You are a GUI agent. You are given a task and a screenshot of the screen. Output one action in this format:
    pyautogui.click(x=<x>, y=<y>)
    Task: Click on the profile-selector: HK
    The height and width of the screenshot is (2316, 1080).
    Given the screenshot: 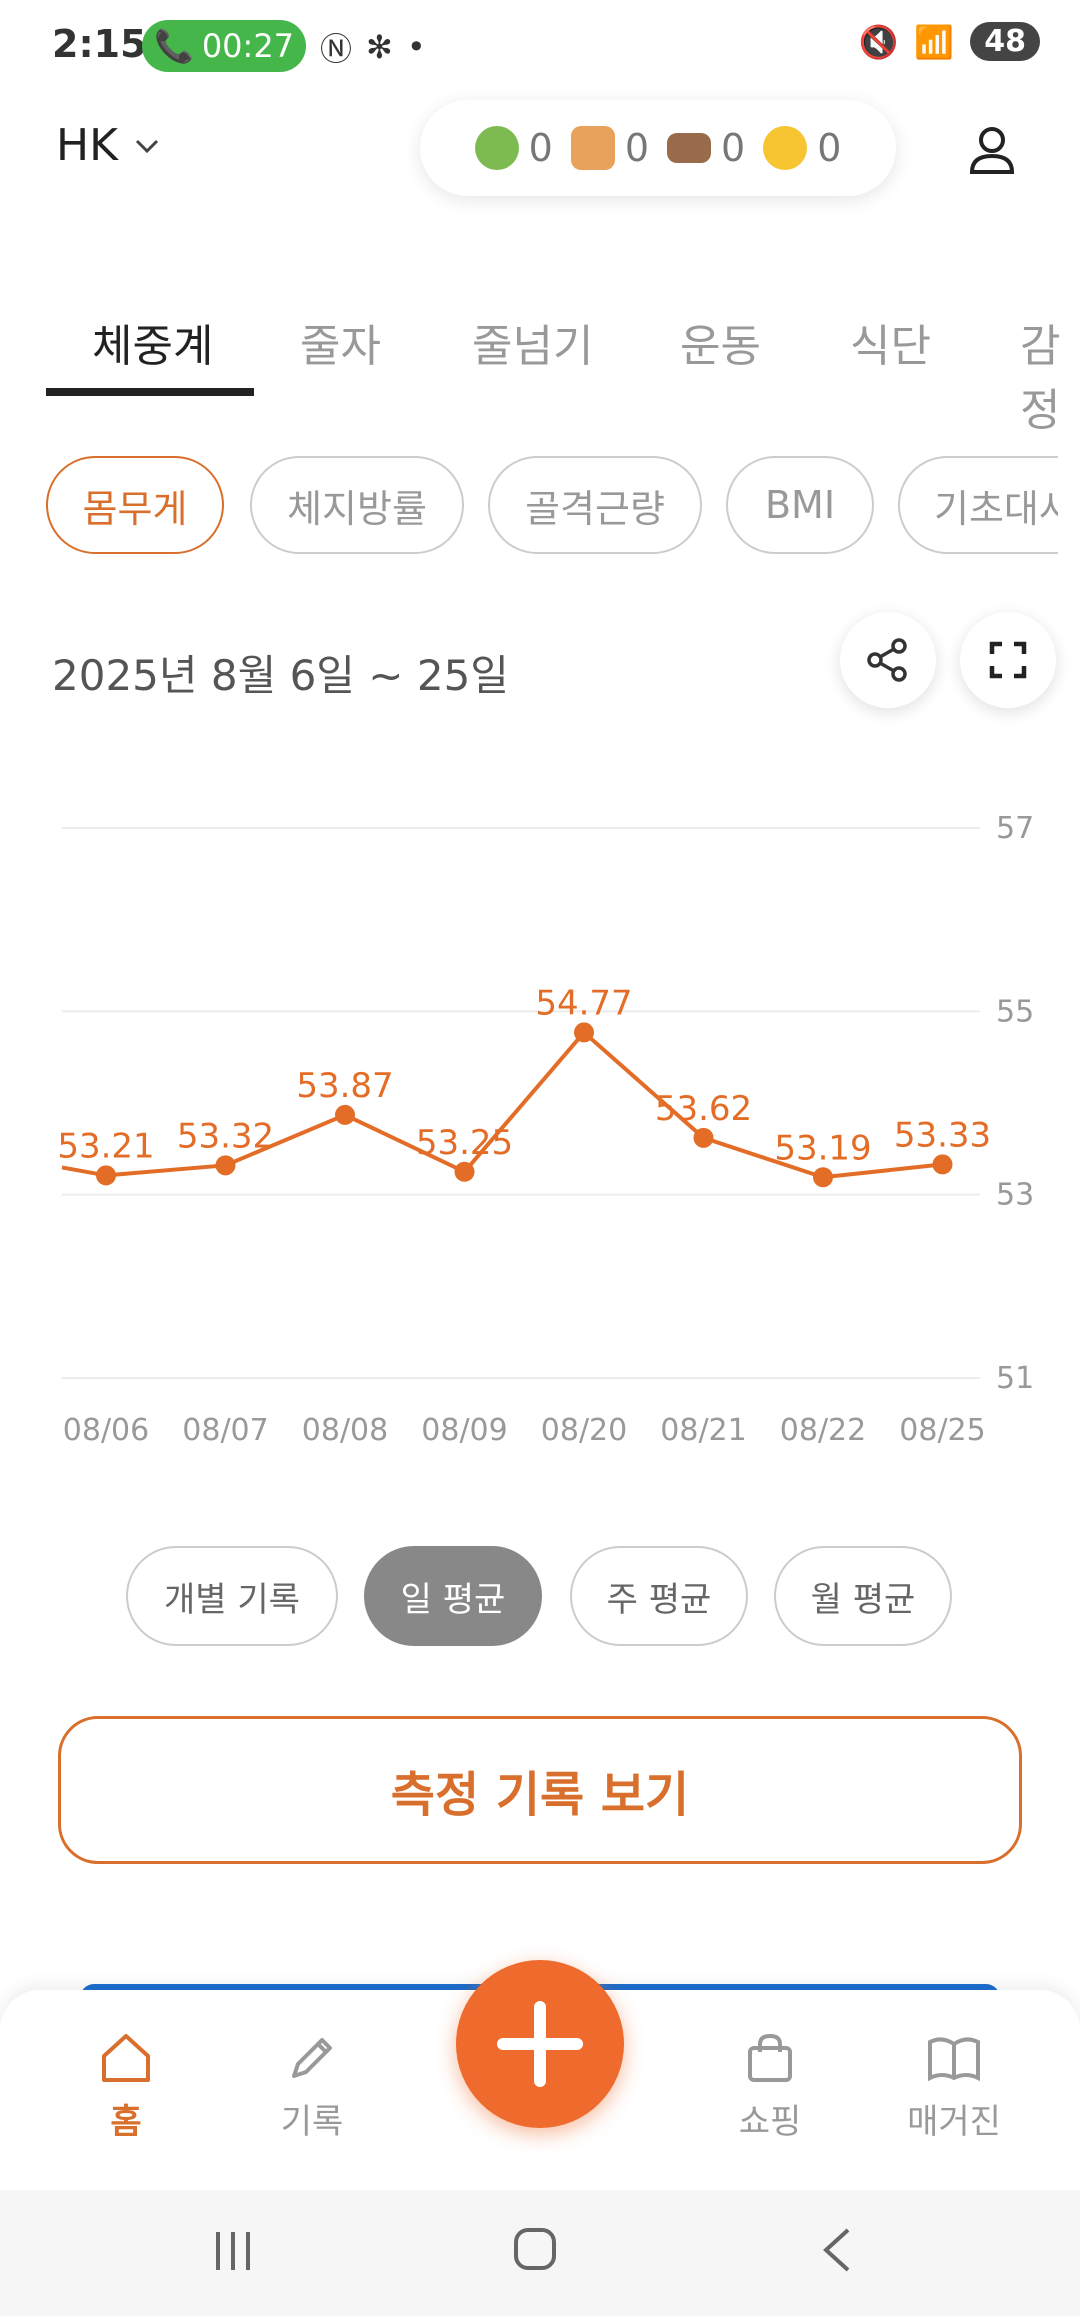 What is the action you would take?
    pyautogui.click(x=108, y=145)
    